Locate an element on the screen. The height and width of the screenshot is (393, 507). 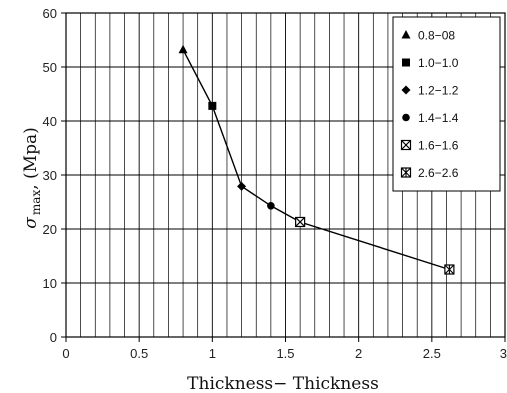
y-axis-title: σmax, (Mpa) is located at coordinates (32, 177).